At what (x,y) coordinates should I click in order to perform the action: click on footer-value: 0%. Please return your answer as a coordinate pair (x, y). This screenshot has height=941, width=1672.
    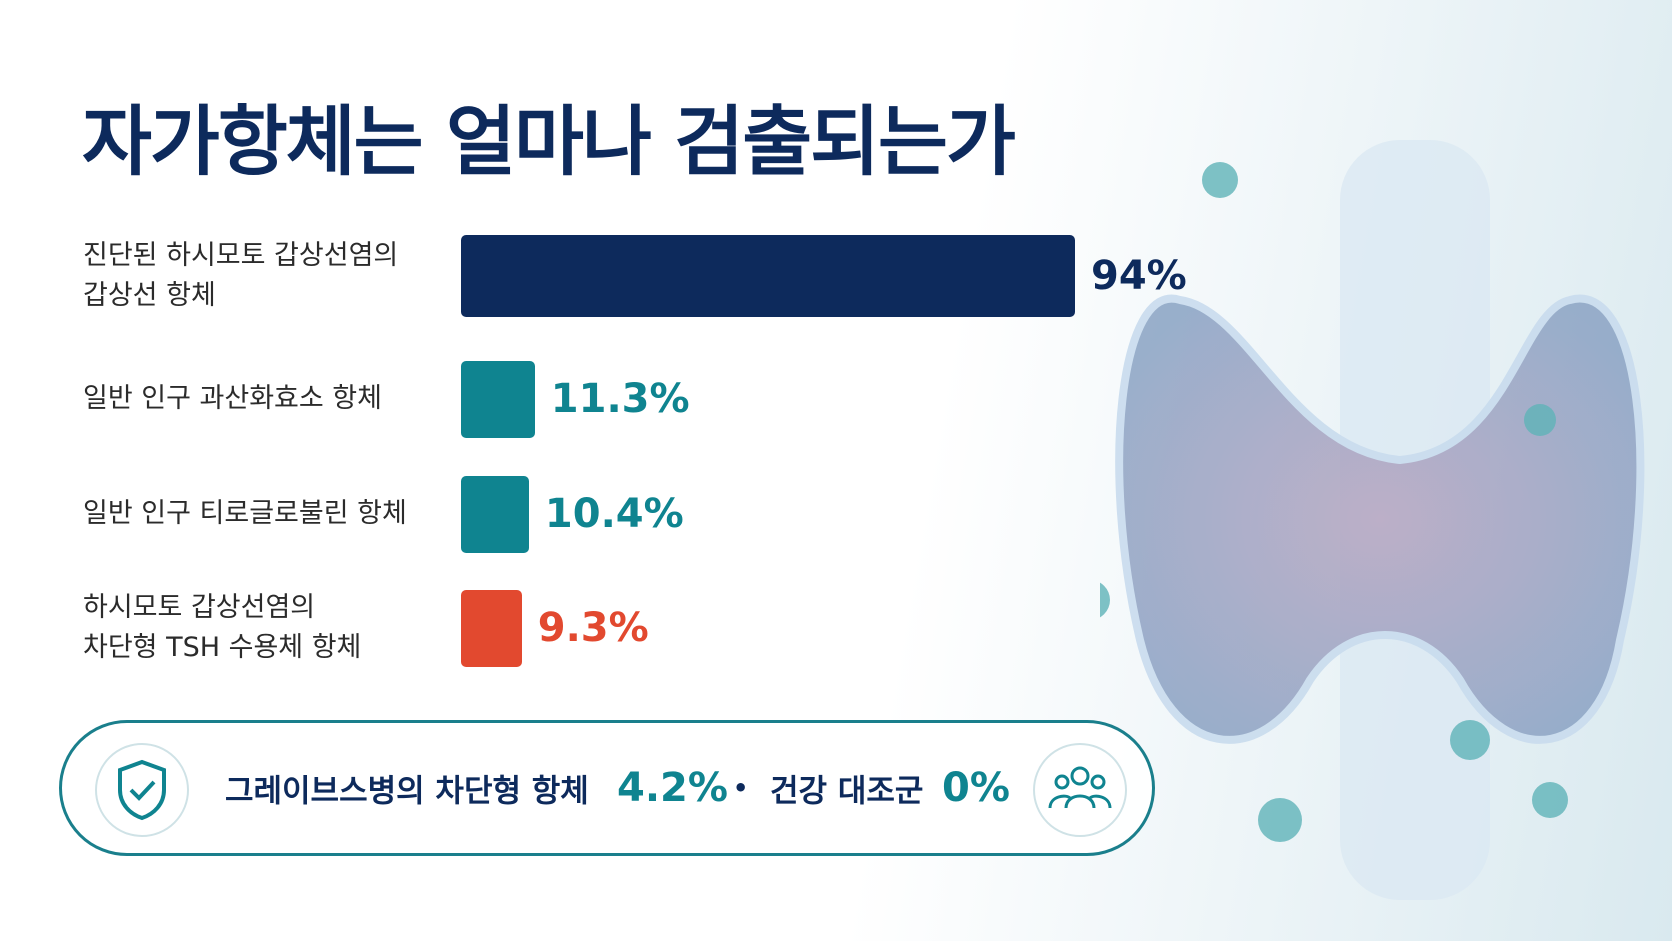
    Looking at the image, I should click on (976, 788).